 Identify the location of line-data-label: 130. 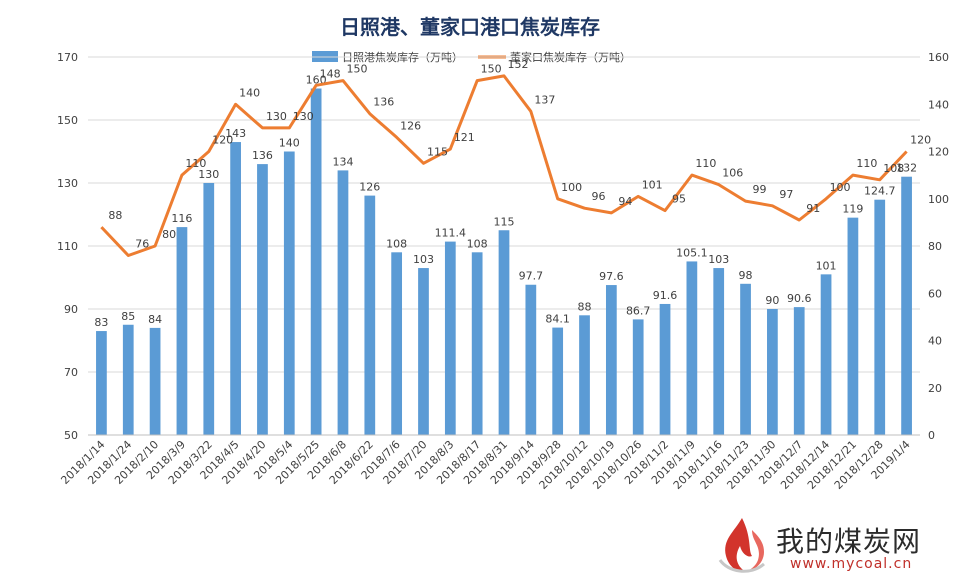
(303, 116).